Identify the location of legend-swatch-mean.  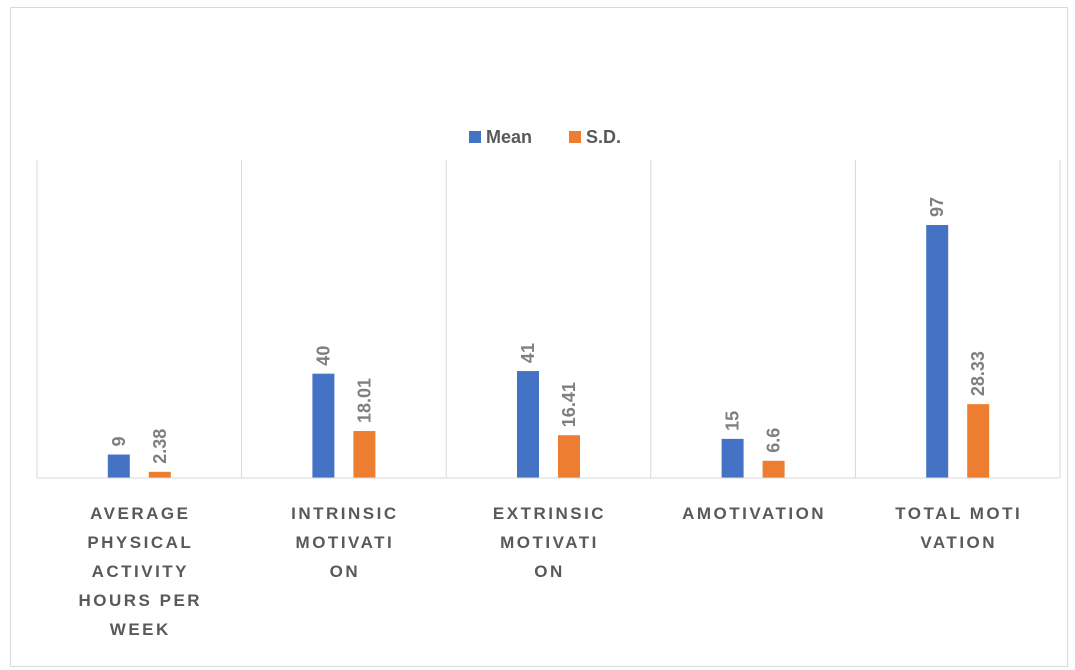
(475, 137).